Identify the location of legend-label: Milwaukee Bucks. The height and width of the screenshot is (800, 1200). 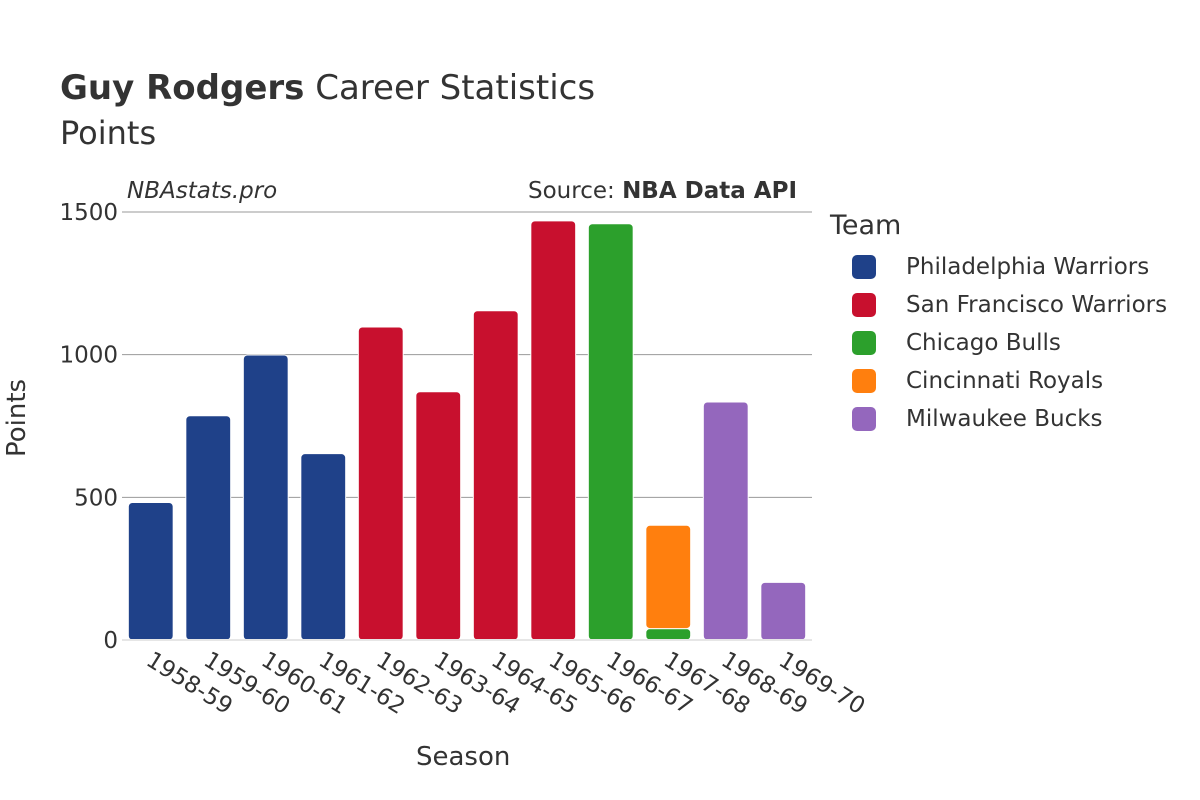
(1004, 419).